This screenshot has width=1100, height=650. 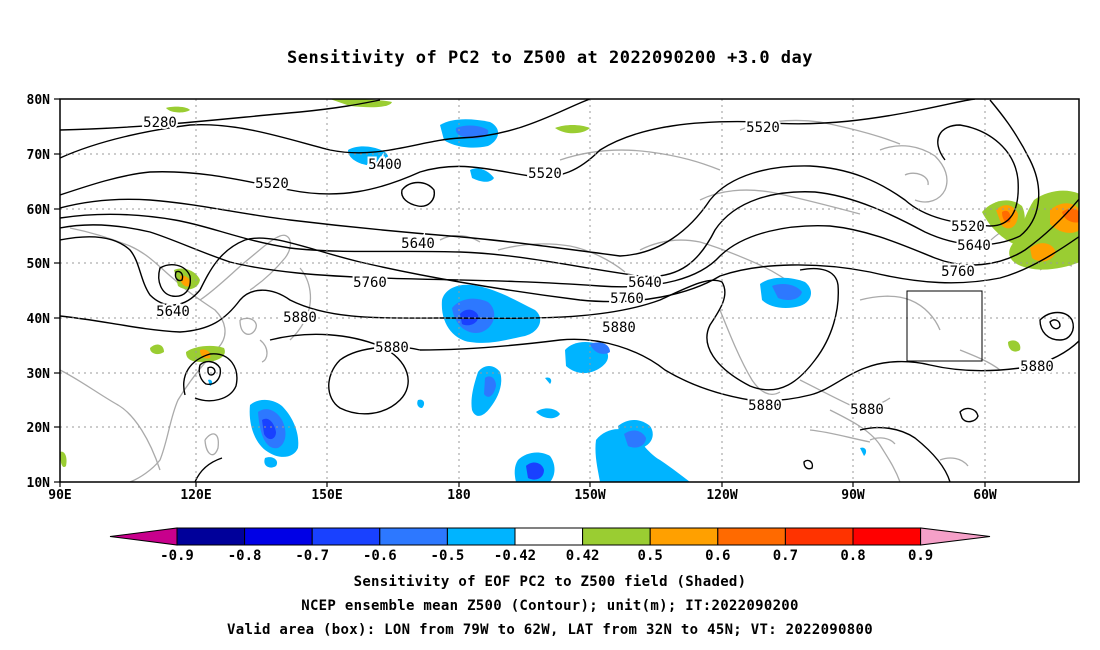 I want to click on colorbar-tick-label: 0.9, so click(x=920, y=556).